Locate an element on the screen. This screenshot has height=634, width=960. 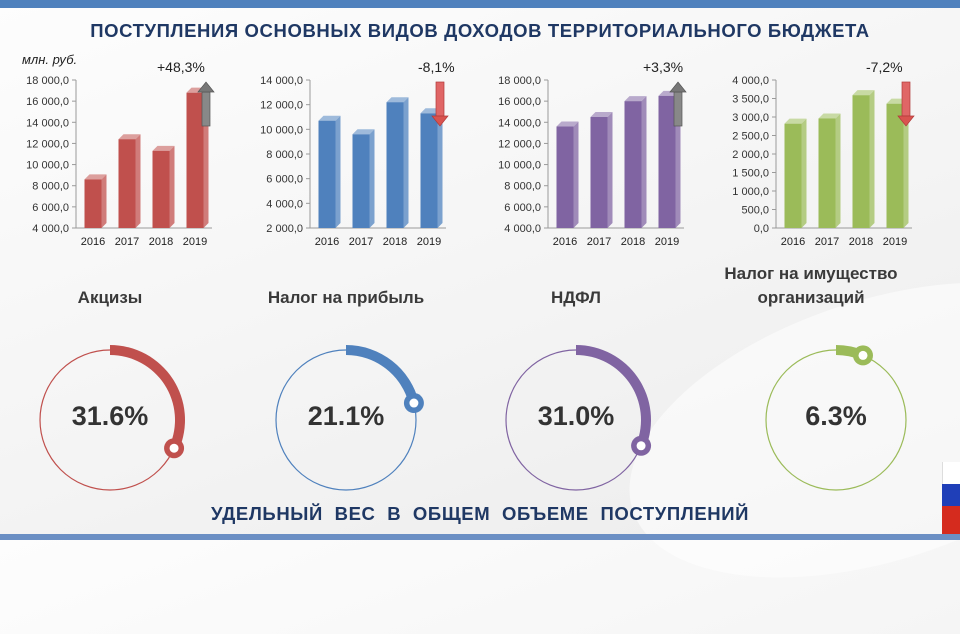
change-label-excise: +48,3% is located at coordinates (181, 67).